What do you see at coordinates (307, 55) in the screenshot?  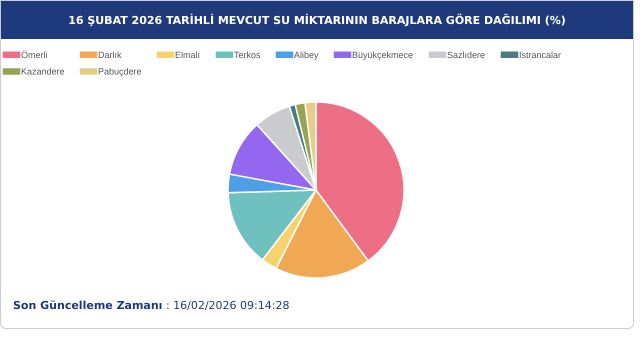 I see `legend-label: Alibey` at bounding box center [307, 55].